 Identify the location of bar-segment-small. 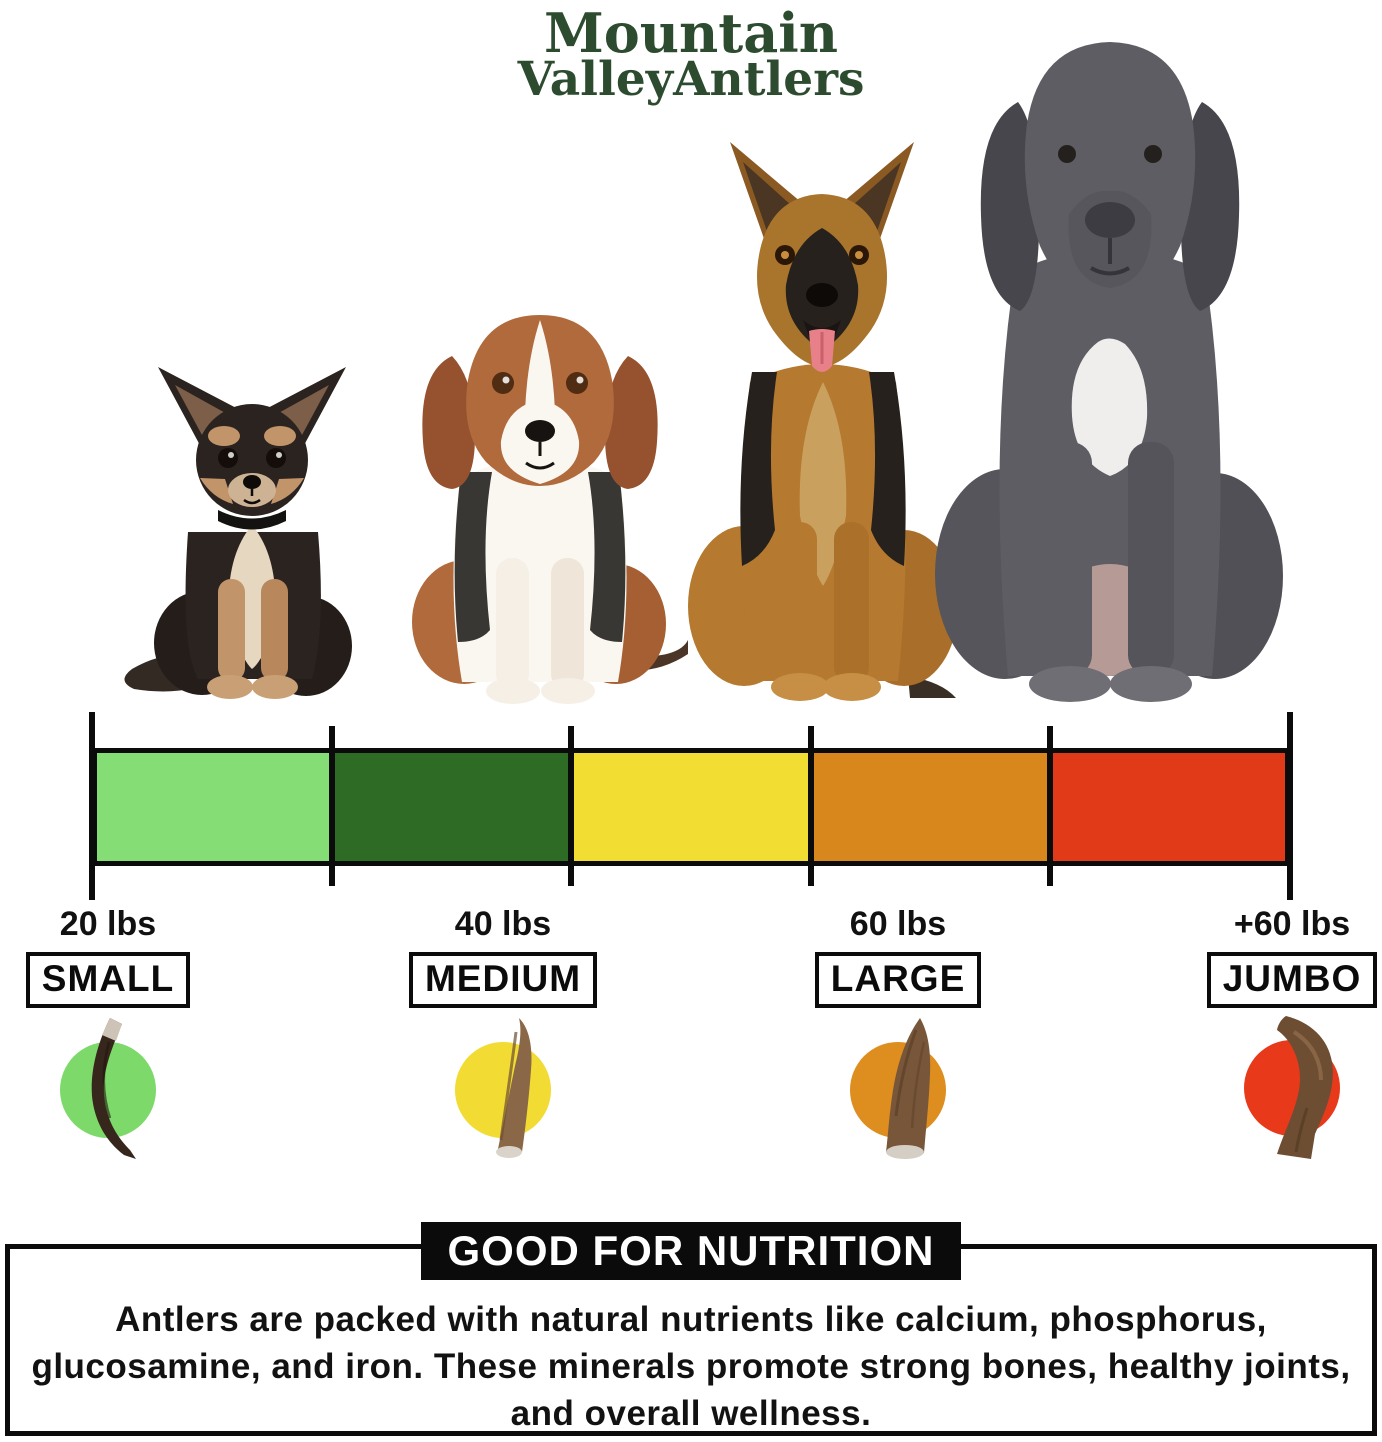
(216, 807).